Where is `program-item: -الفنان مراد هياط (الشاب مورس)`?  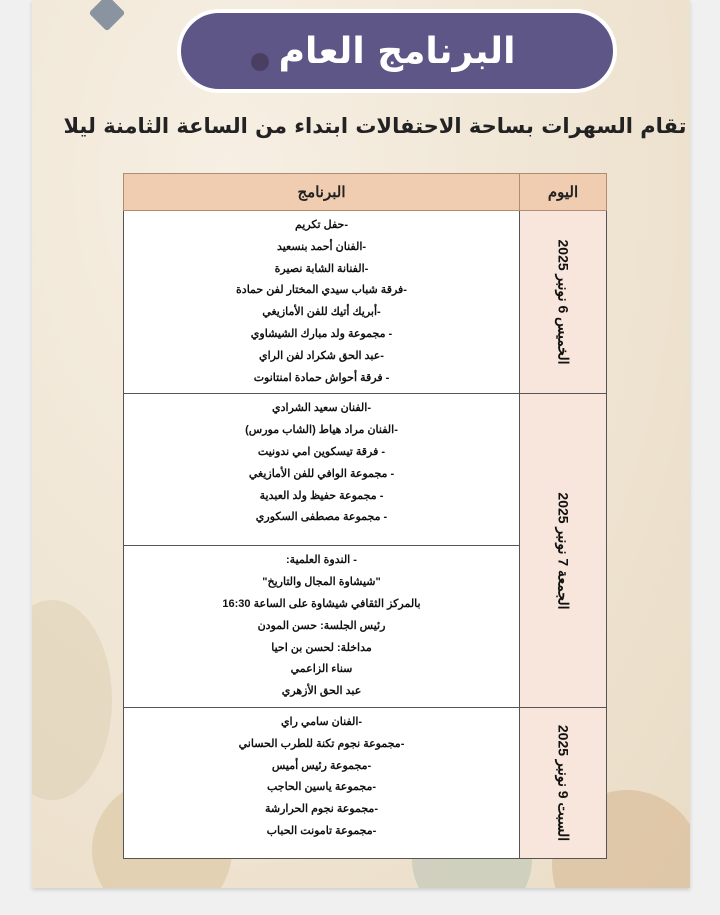
program-item: -الفنان مراد هياط (الشاب مورس) is located at coordinates (321, 430).